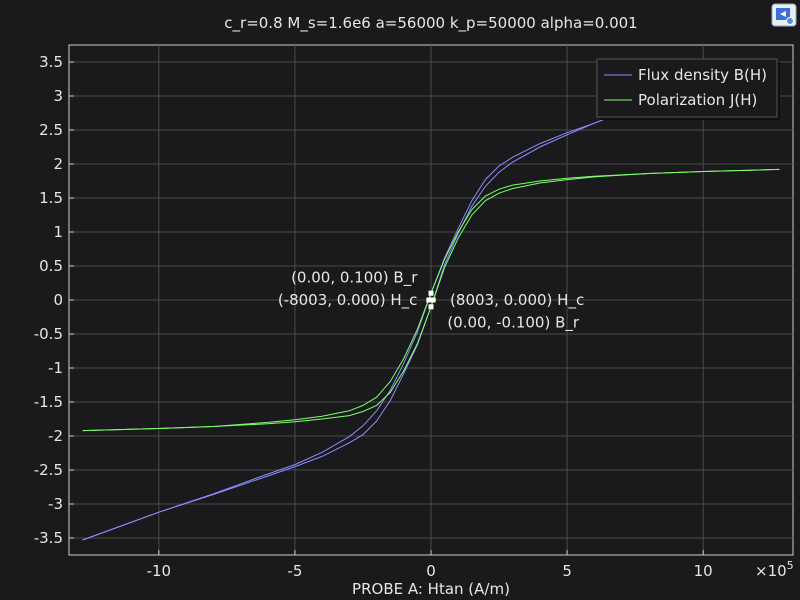  Describe the element at coordinates (51, 198) in the screenshot. I see `y-tick-label: 1.5` at that location.